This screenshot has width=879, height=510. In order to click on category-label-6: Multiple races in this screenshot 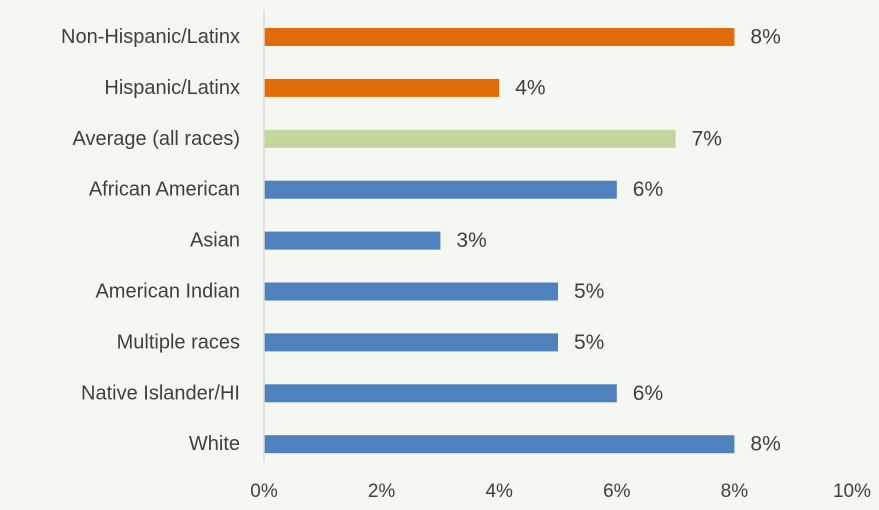, I will do `click(178, 342)`.